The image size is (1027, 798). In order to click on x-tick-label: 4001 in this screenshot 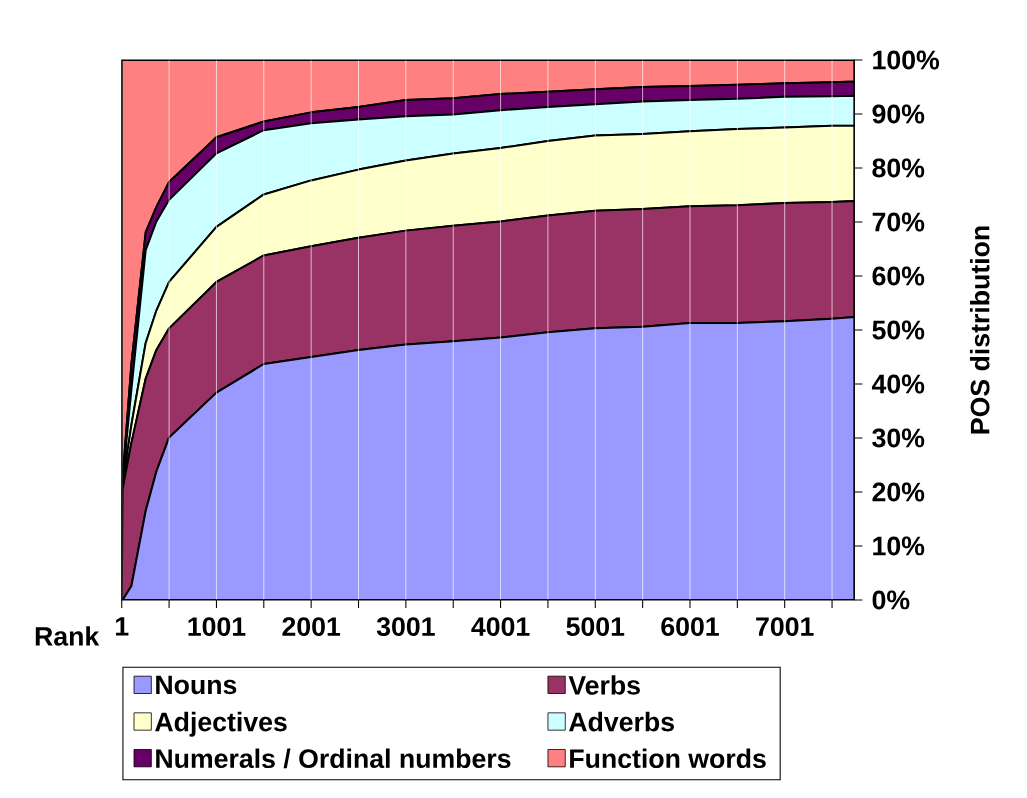, I will do `click(500, 627)`.